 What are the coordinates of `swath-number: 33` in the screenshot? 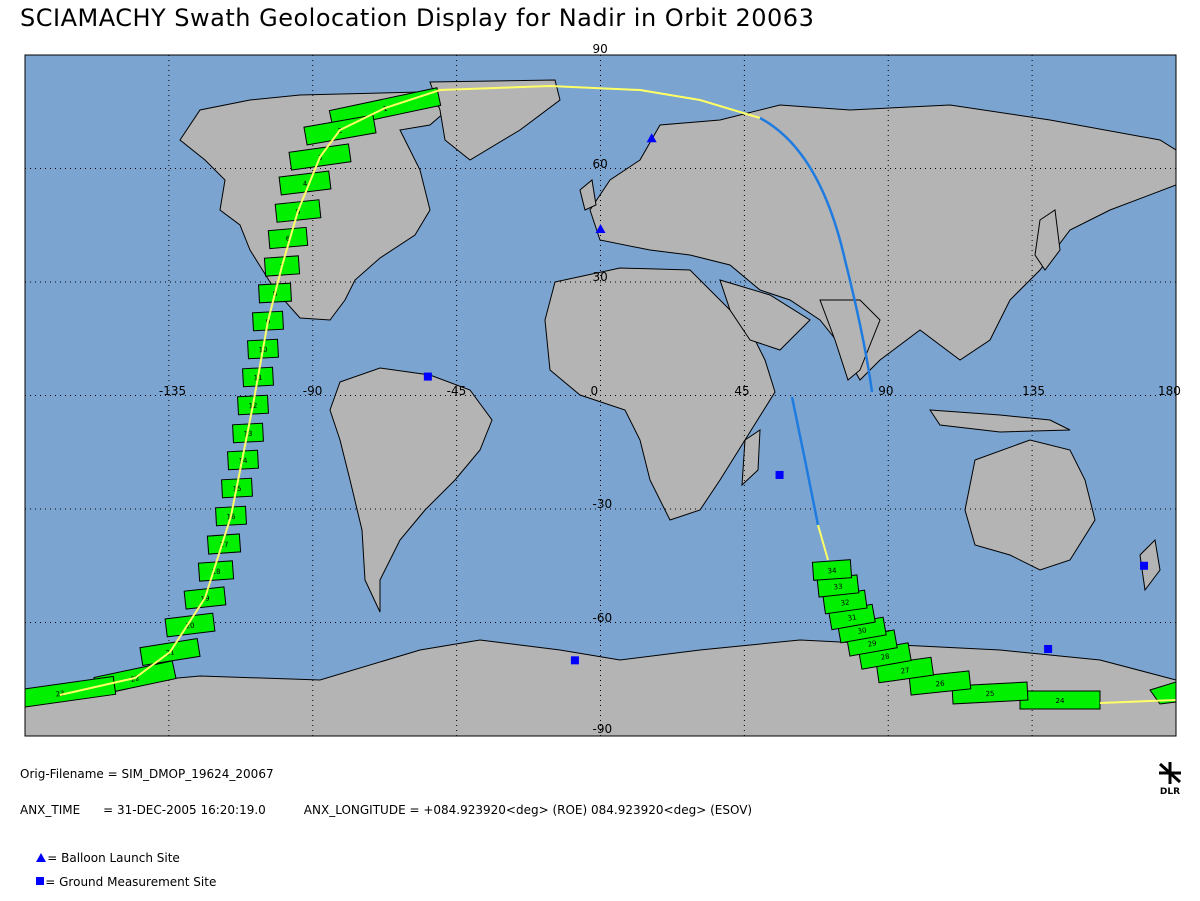 It's located at (838, 587).